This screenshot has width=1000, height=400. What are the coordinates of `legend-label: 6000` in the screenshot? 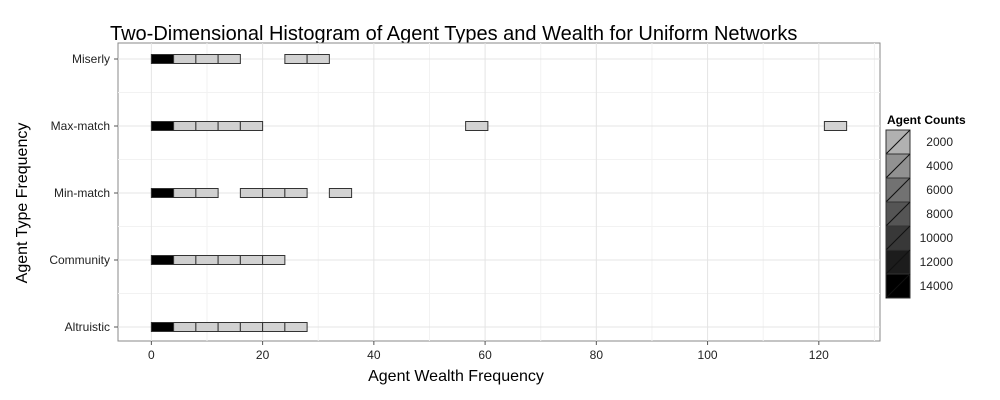 It's located at (939, 190).